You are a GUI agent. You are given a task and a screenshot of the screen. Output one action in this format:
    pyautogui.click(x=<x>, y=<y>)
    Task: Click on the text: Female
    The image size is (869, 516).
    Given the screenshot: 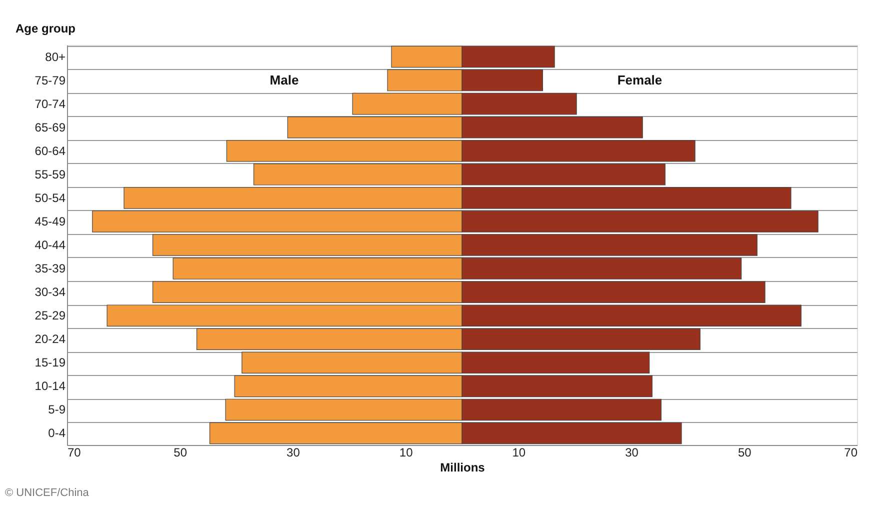 What is the action you would take?
    pyautogui.click(x=639, y=80)
    